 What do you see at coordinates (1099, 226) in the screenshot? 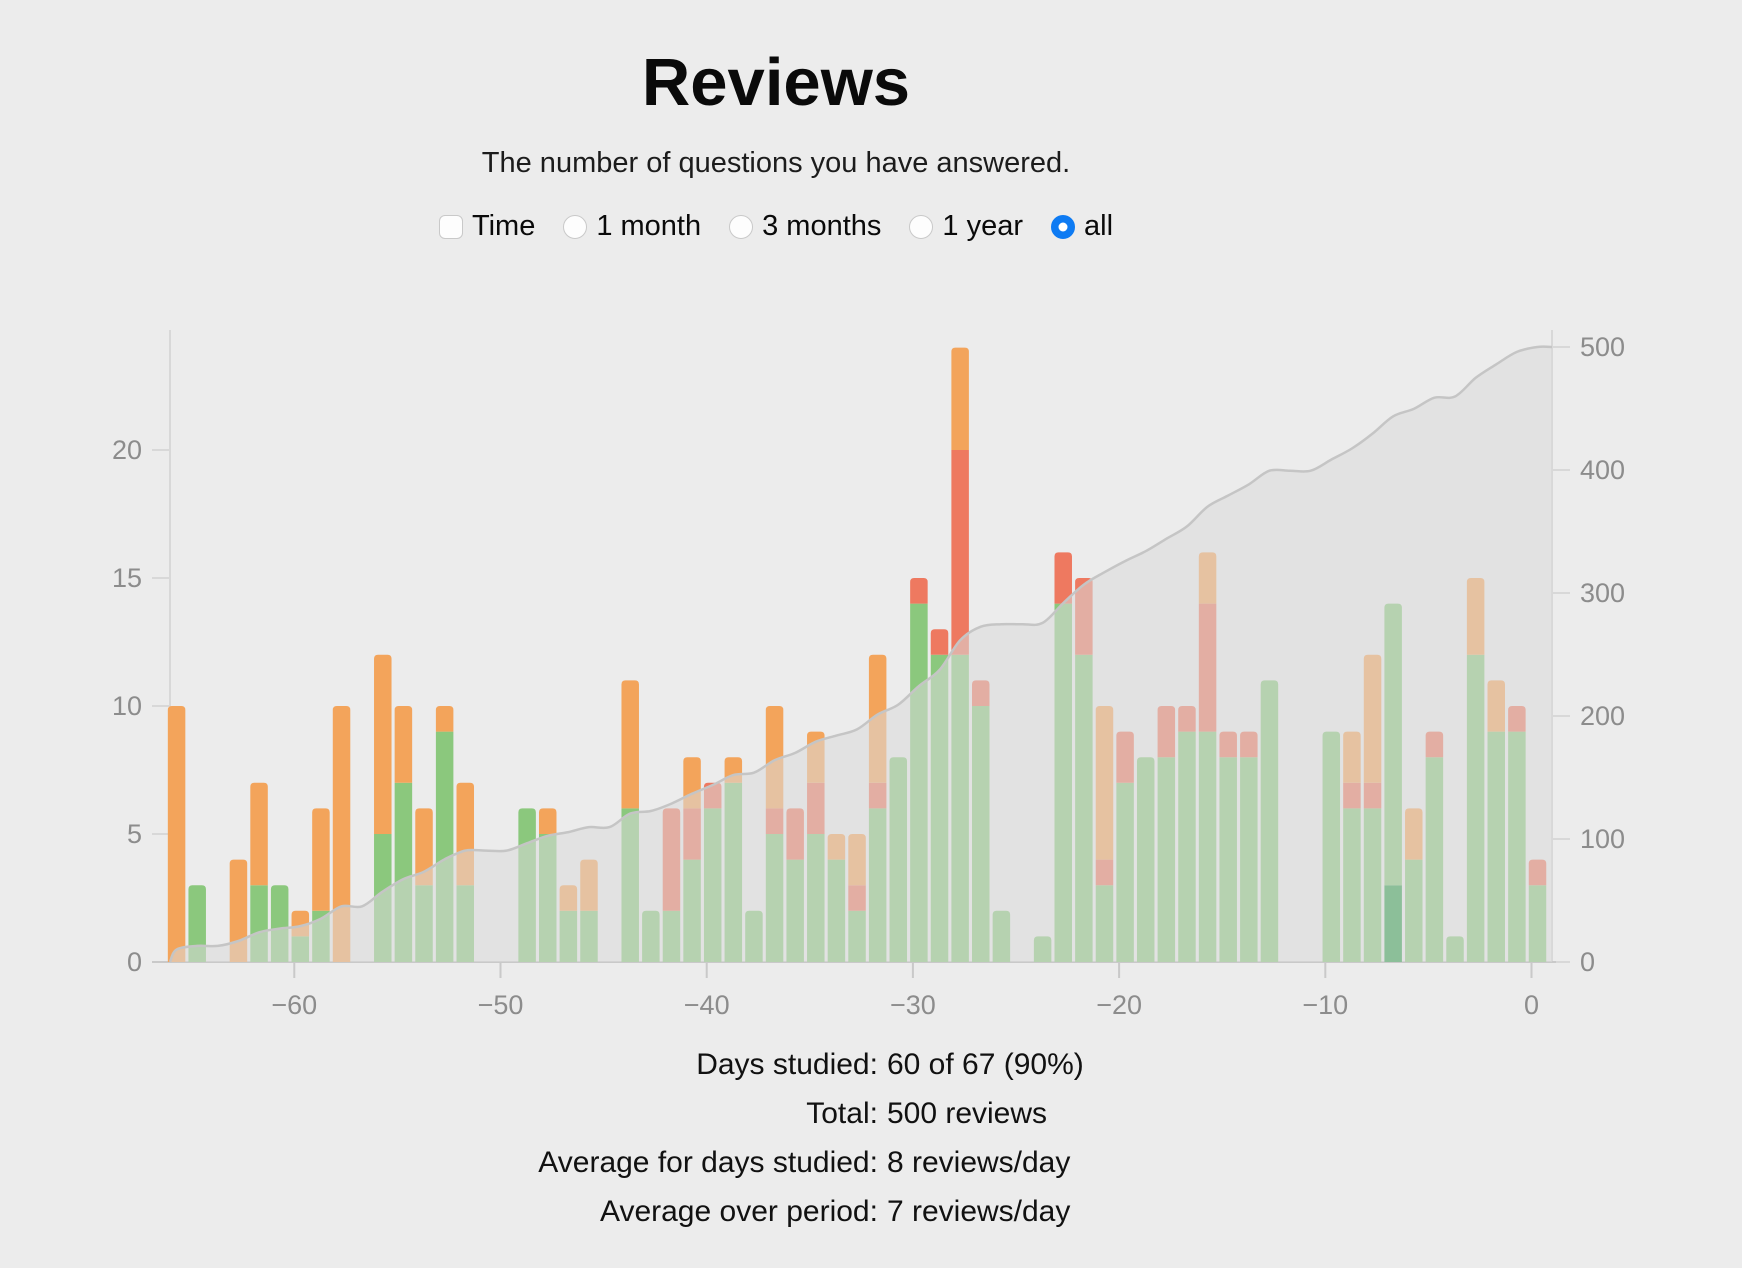
I see `option-label-all: all` at bounding box center [1099, 226].